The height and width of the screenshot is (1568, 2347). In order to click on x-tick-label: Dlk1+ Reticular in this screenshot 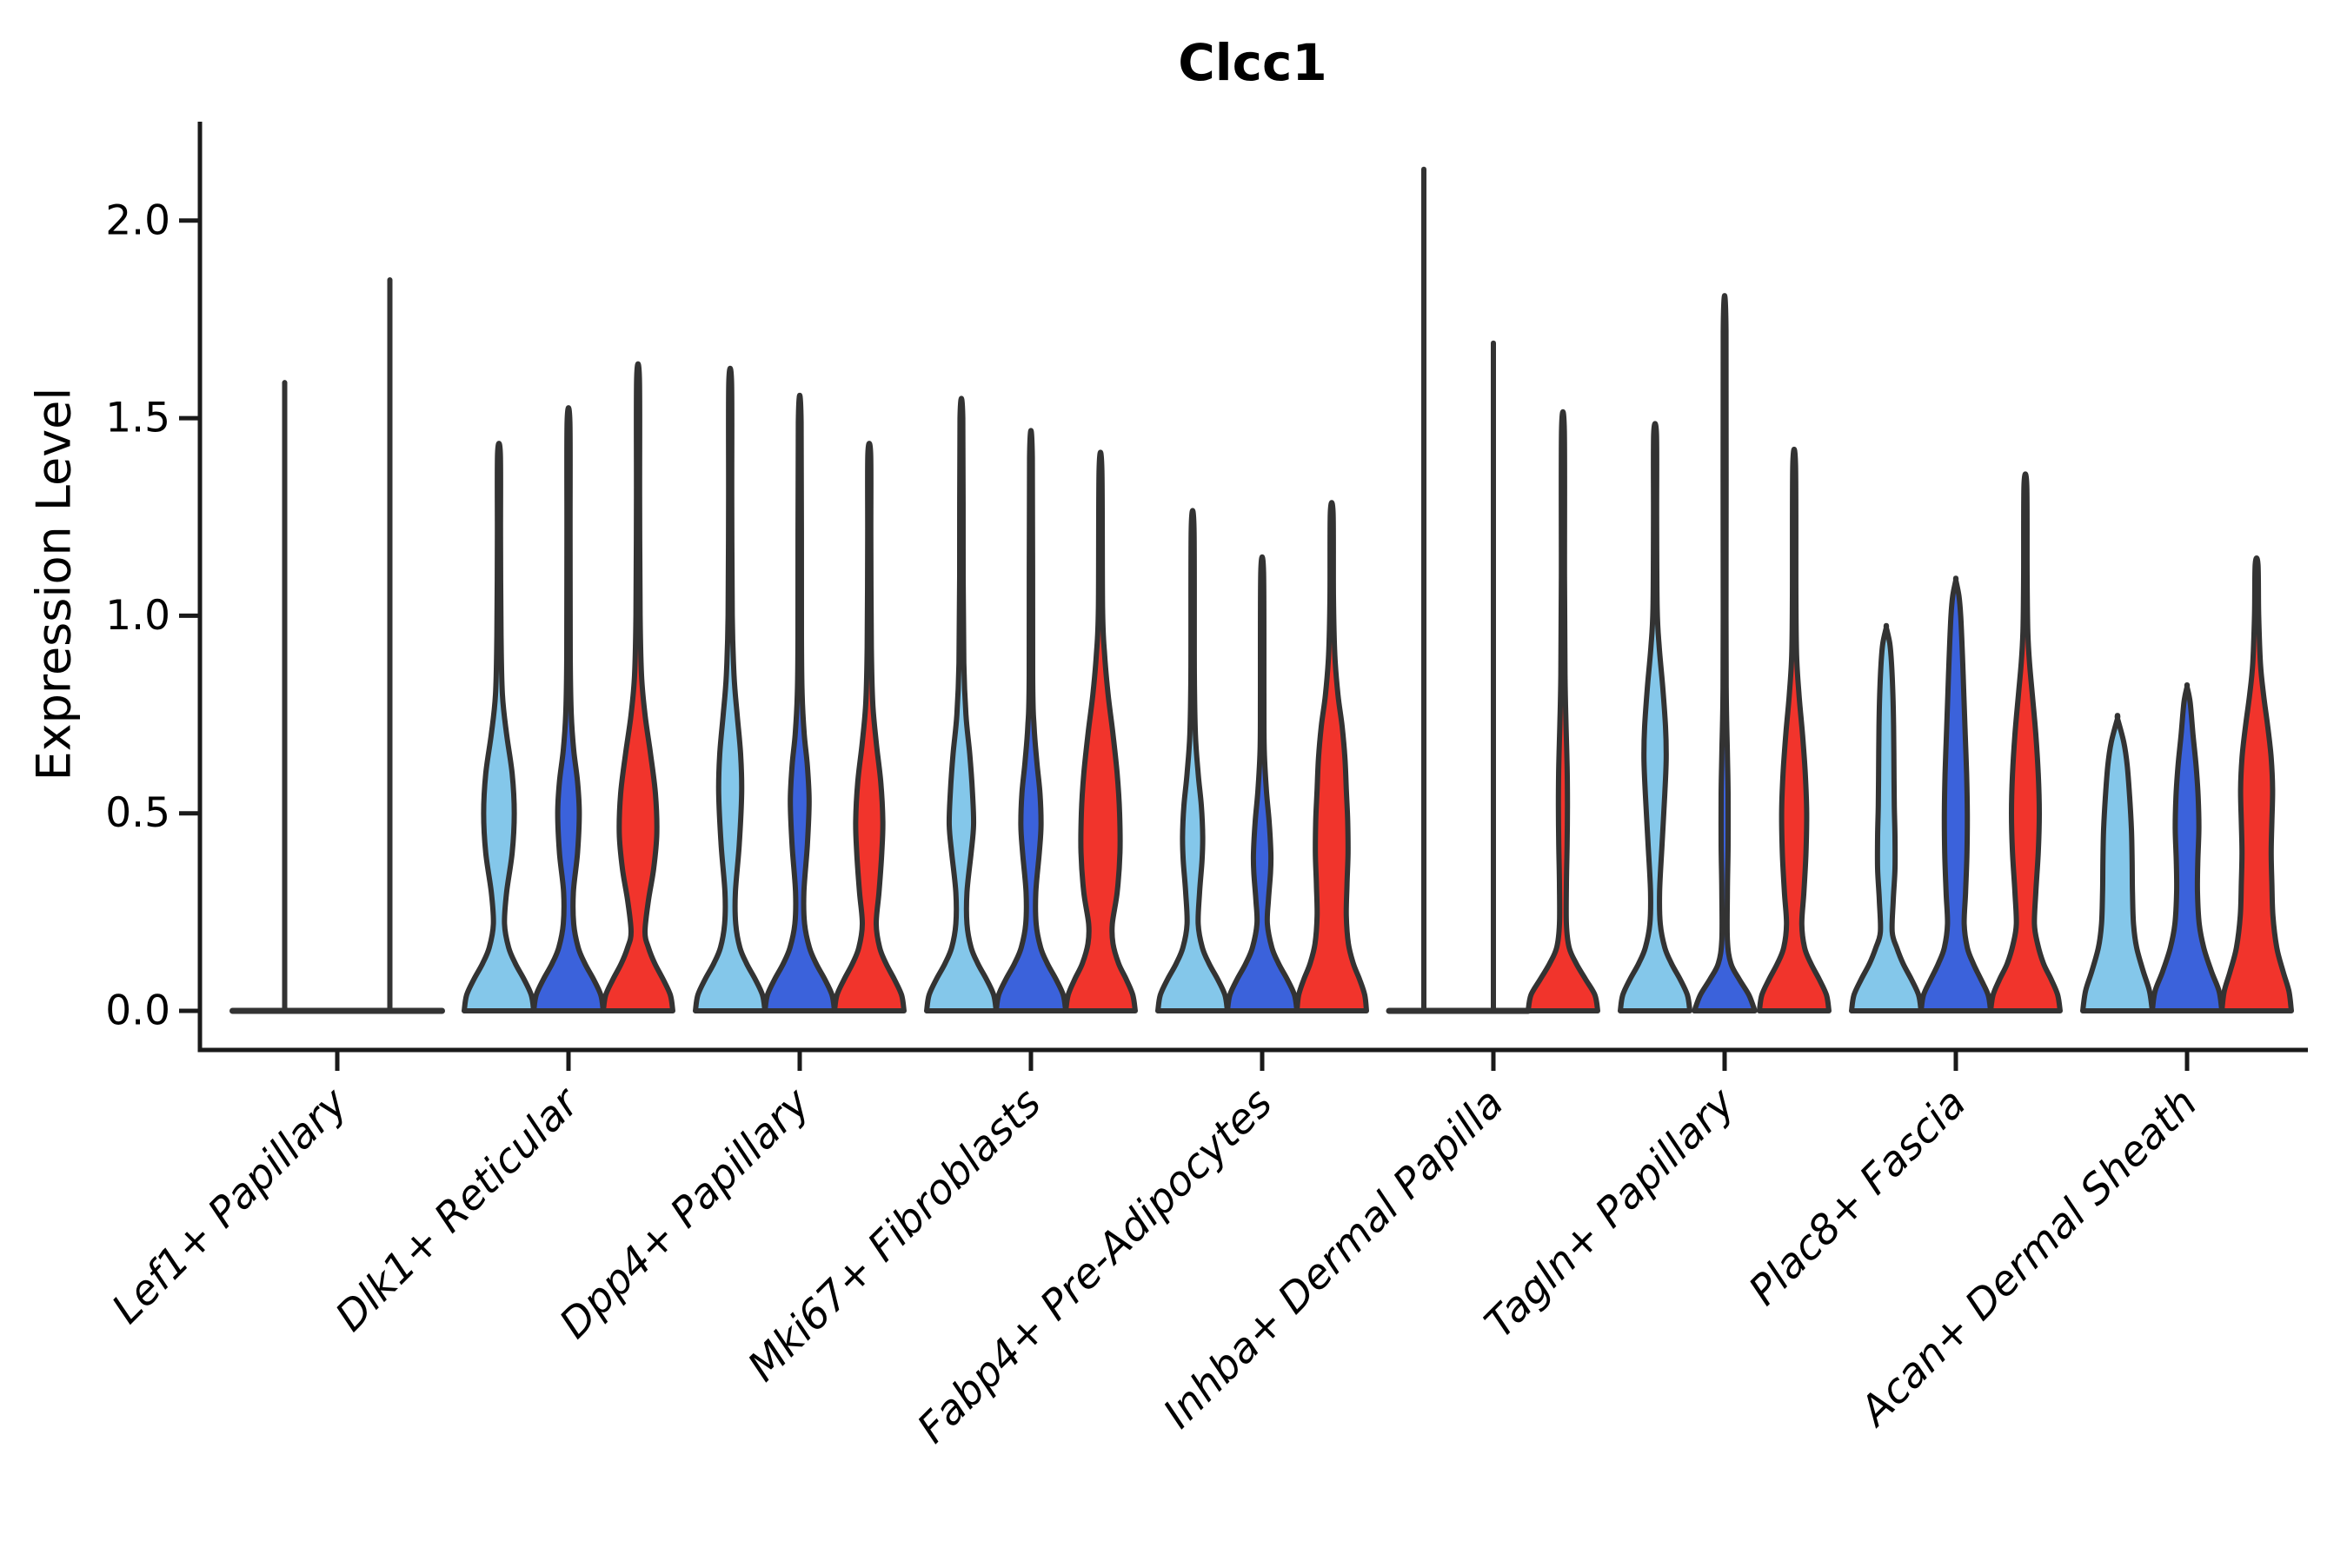, I will do `click(459, 1209)`.